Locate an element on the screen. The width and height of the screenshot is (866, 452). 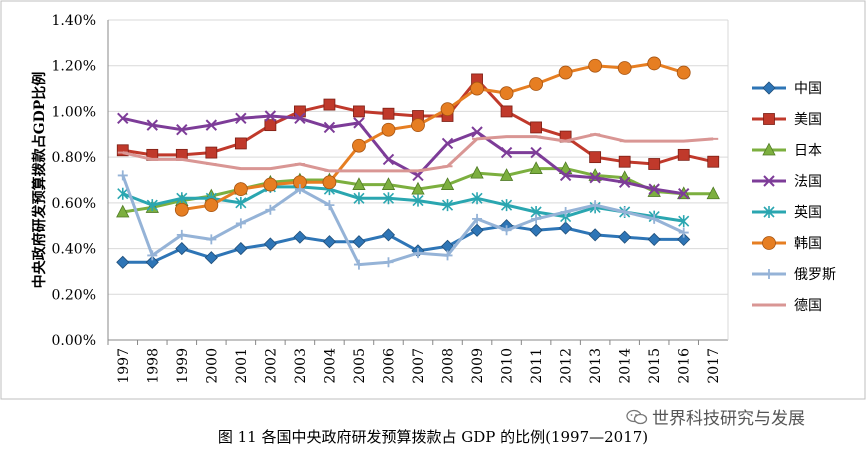
x-tick-label: 2016 is located at coordinates (685, 366).